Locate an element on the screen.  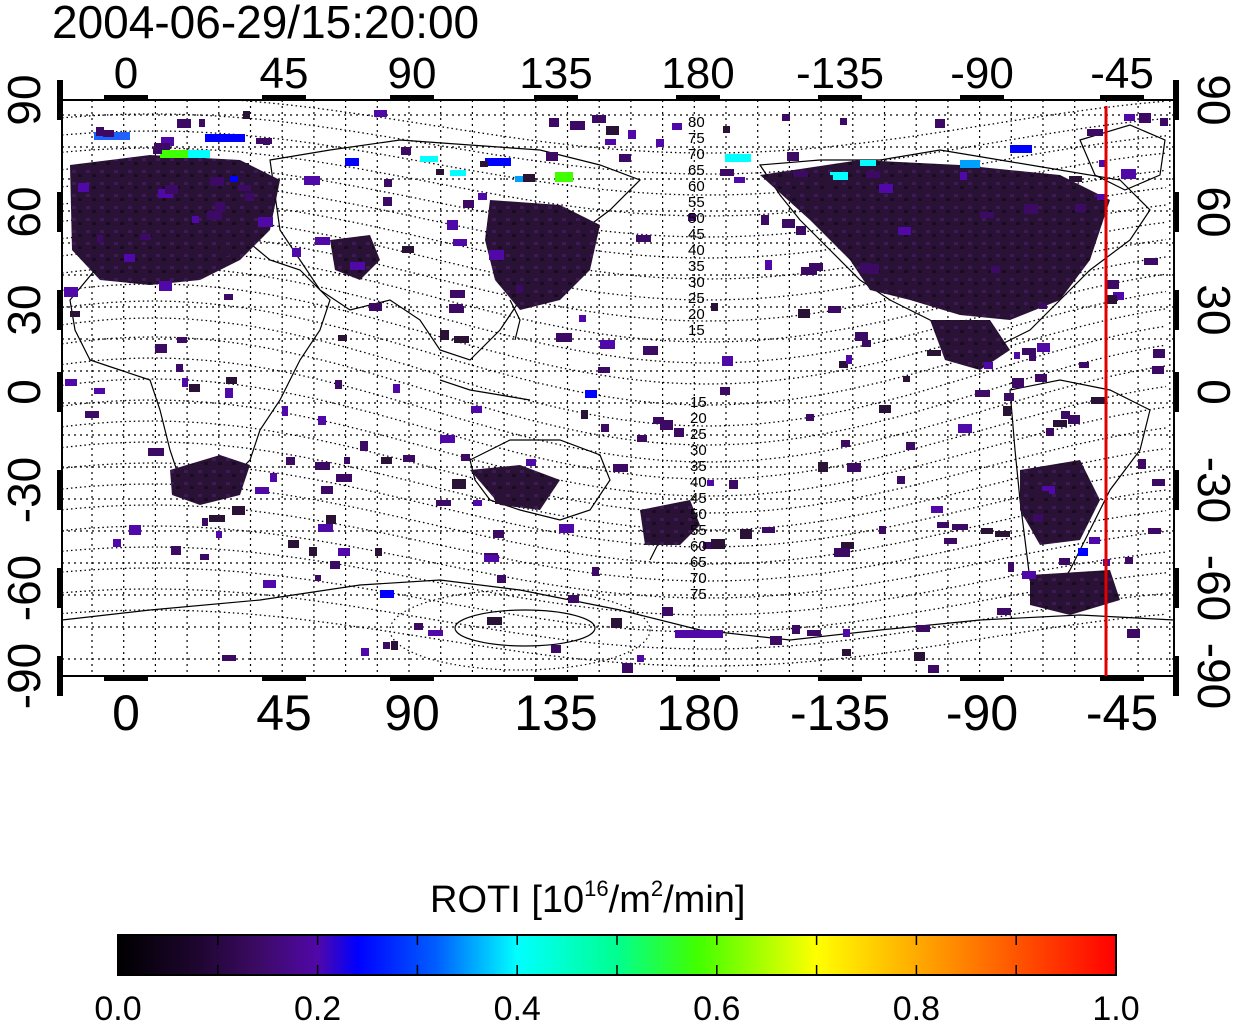
bottom-lon-tick-label: 0 is located at coordinates (126, 713).